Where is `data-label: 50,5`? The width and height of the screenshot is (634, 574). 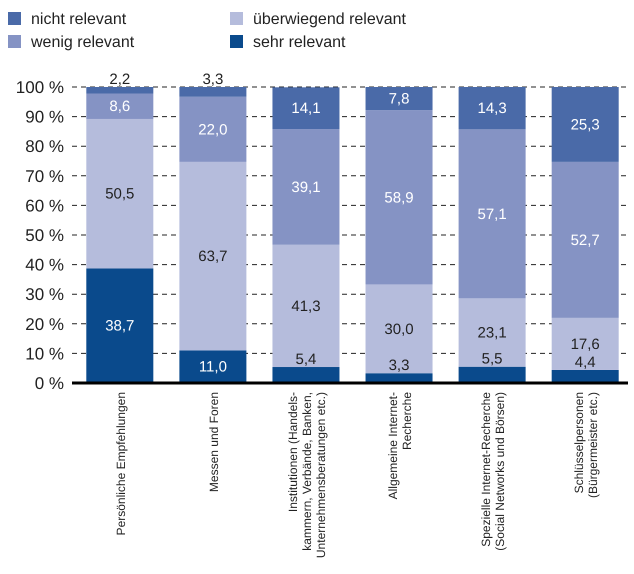 data-label: 50,5 is located at coordinates (119, 194).